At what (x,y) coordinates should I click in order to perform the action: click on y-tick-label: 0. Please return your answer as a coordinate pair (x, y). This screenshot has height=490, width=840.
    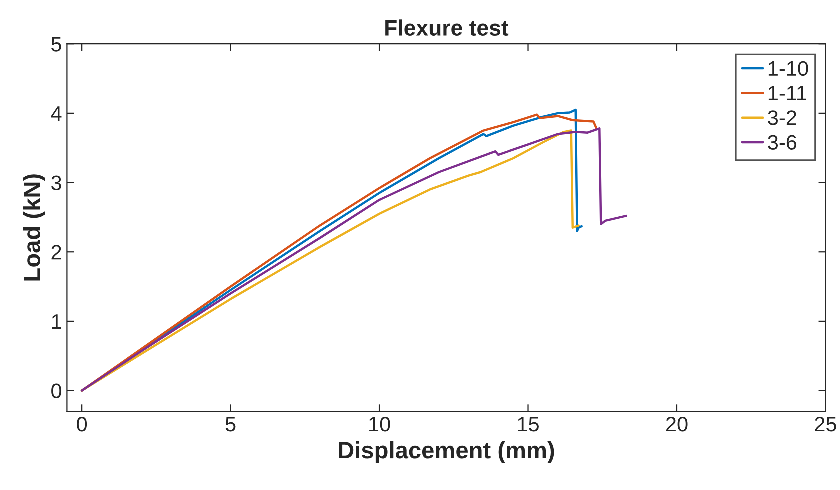
    Looking at the image, I should click on (57, 391).